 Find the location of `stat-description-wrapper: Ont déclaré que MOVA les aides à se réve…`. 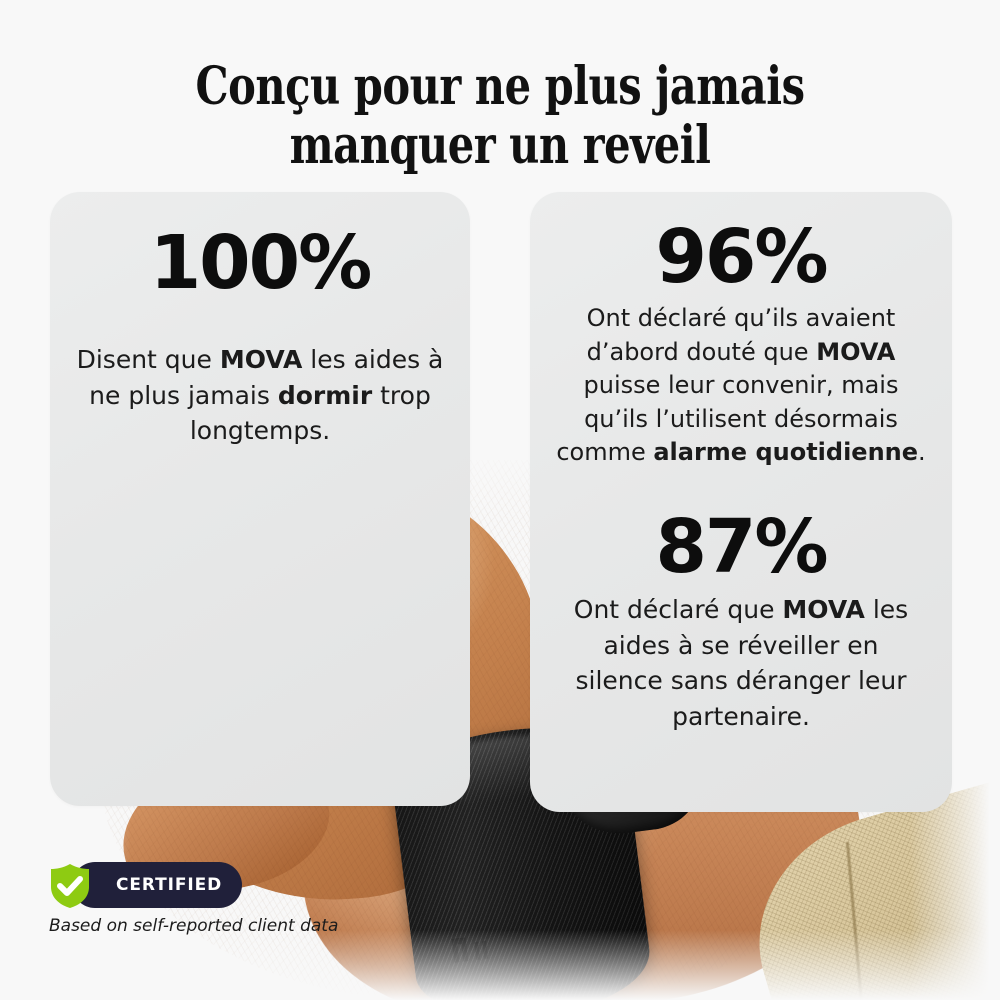

stat-description-wrapper: Ont déclaré que MOVA les aides à se réve… is located at coordinates (741, 663).